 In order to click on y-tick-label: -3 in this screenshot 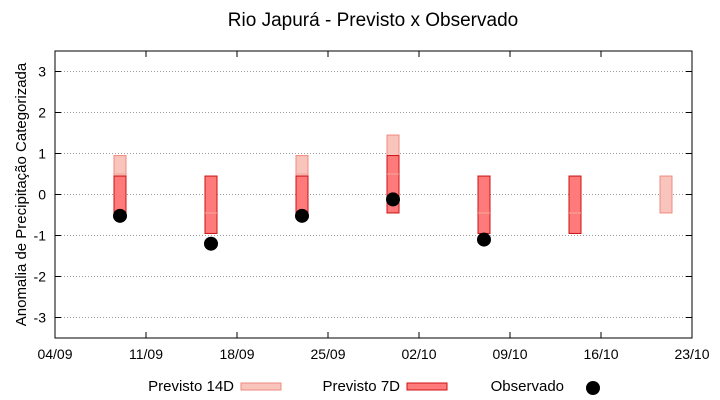, I will do `click(40, 318)`.